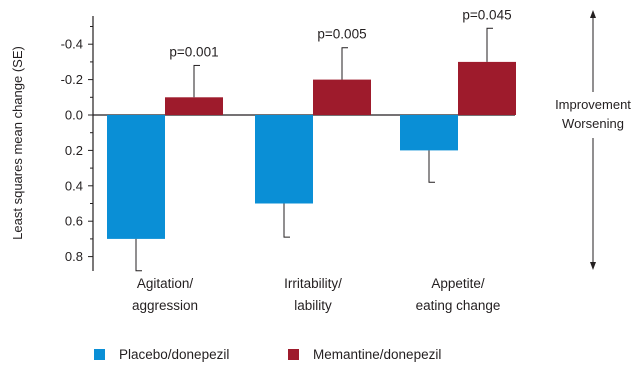 The height and width of the screenshot is (373, 636). I want to click on p-value-label: p=0.005, so click(341, 34).